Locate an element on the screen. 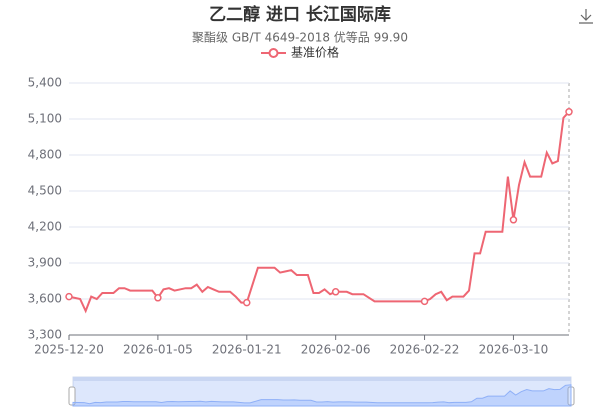  y-tick-label: 5,400 is located at coordinates (45, 83).